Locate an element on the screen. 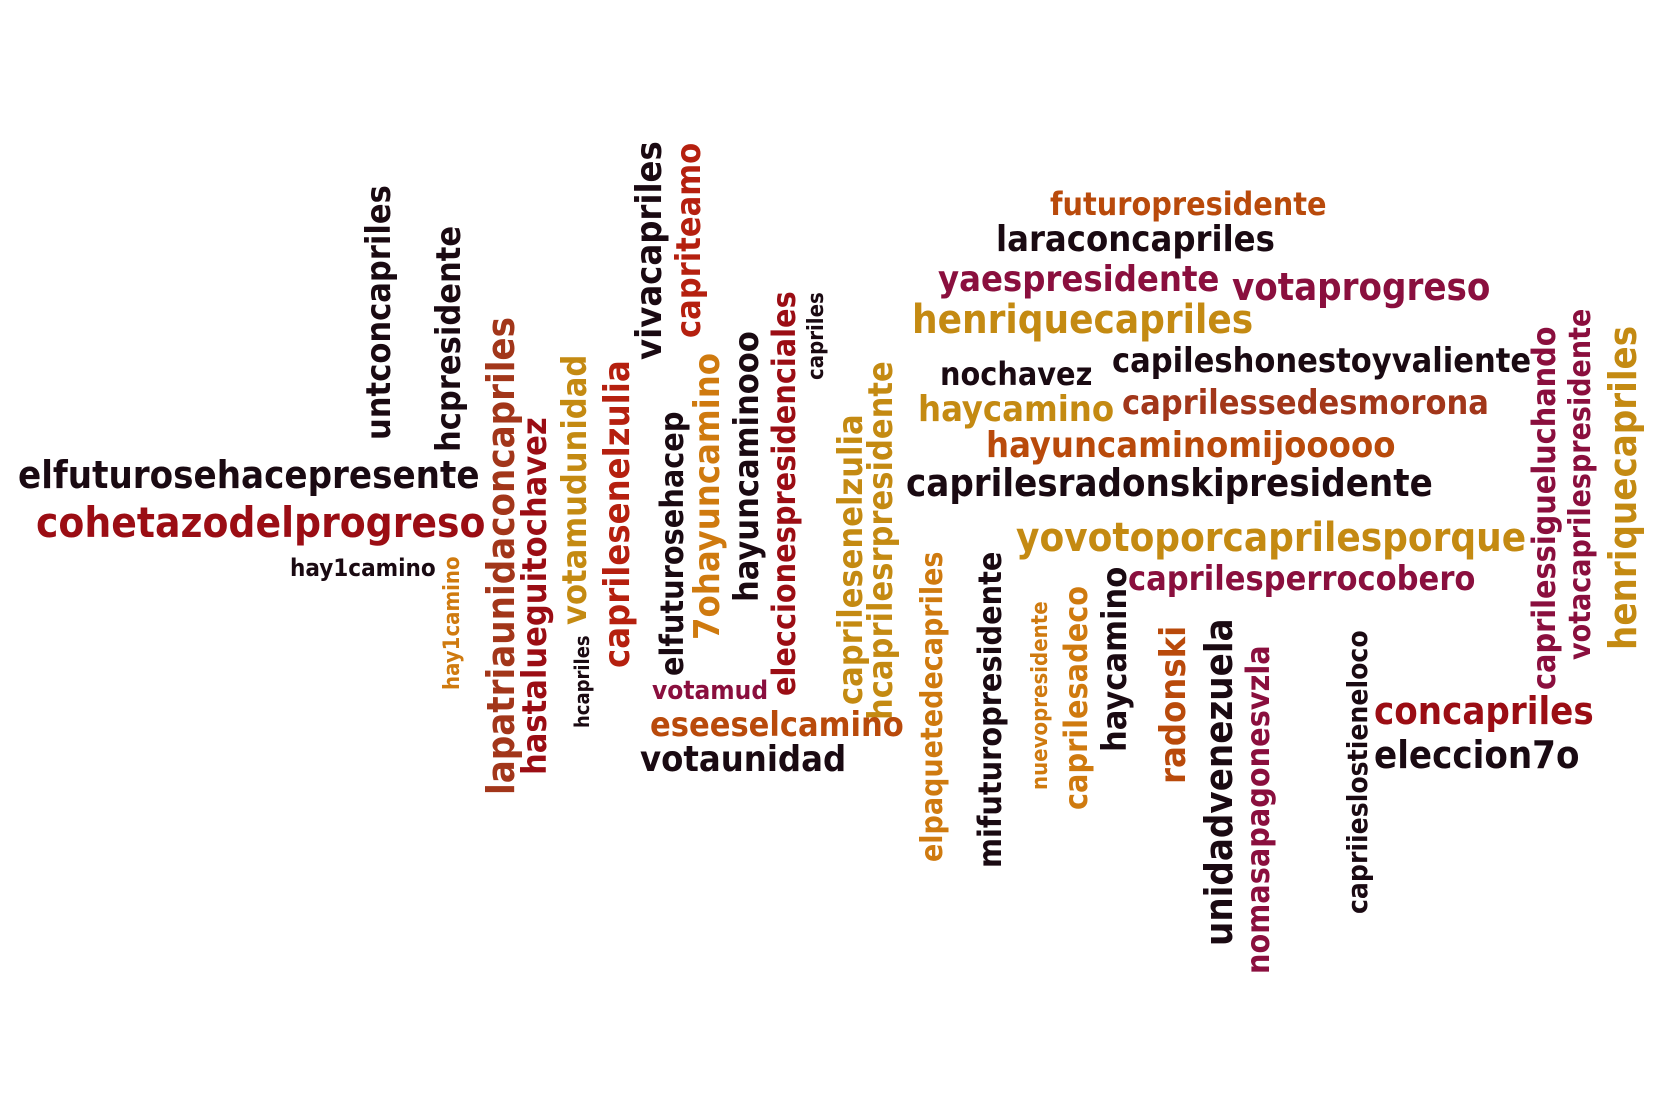  word: eseeselcamino is located at coordinates (777, 725).